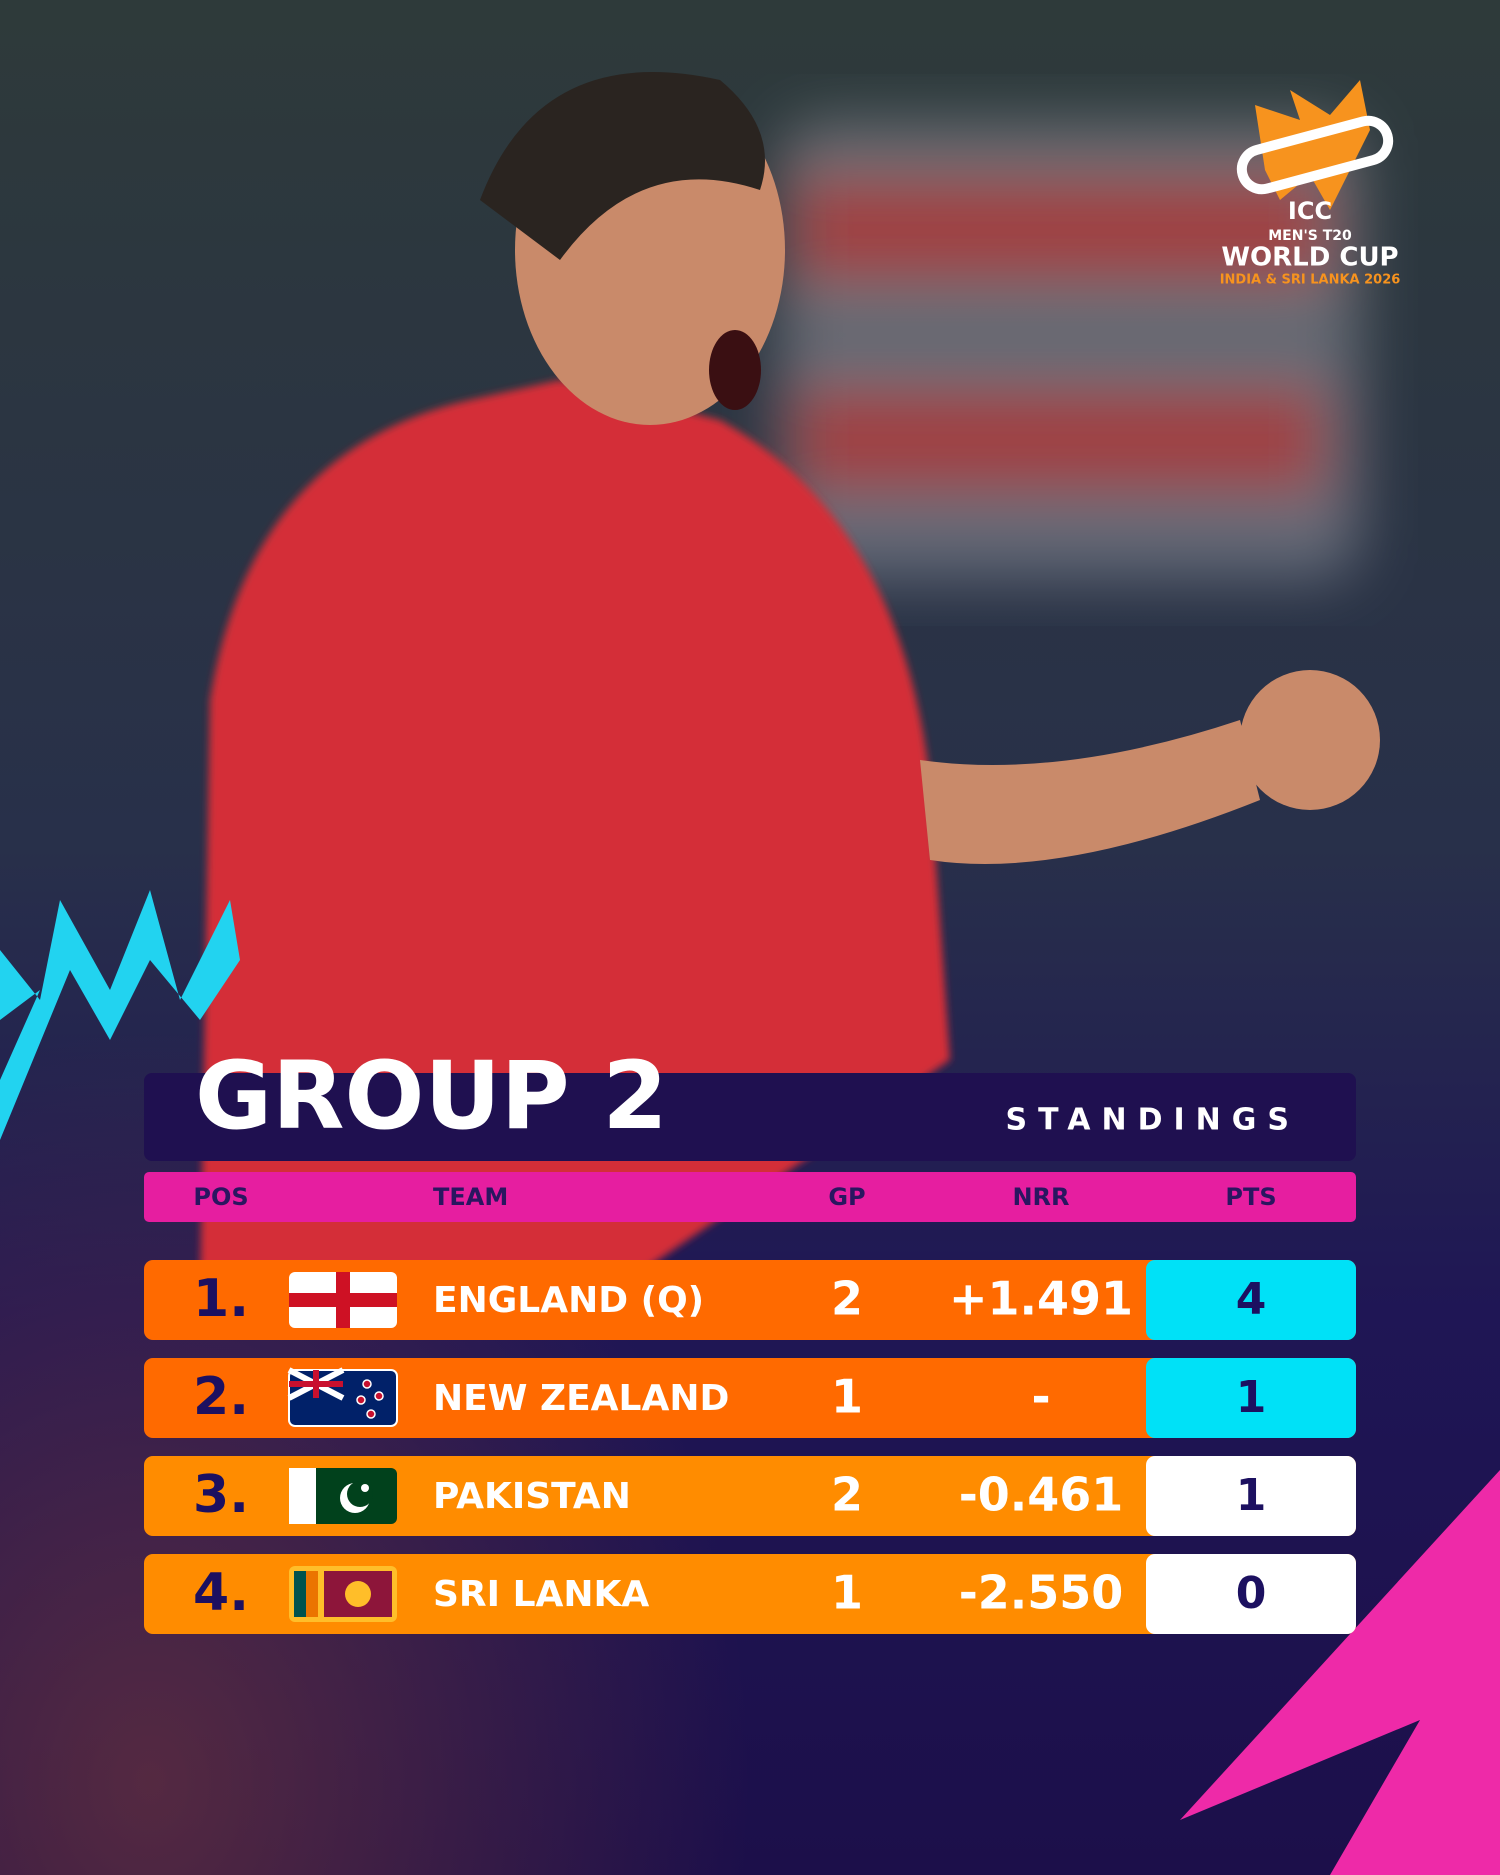  Describe the element at coordinates (1041, 1495) in the screenshot. I see `net-run-rate: -0.461` at that location.